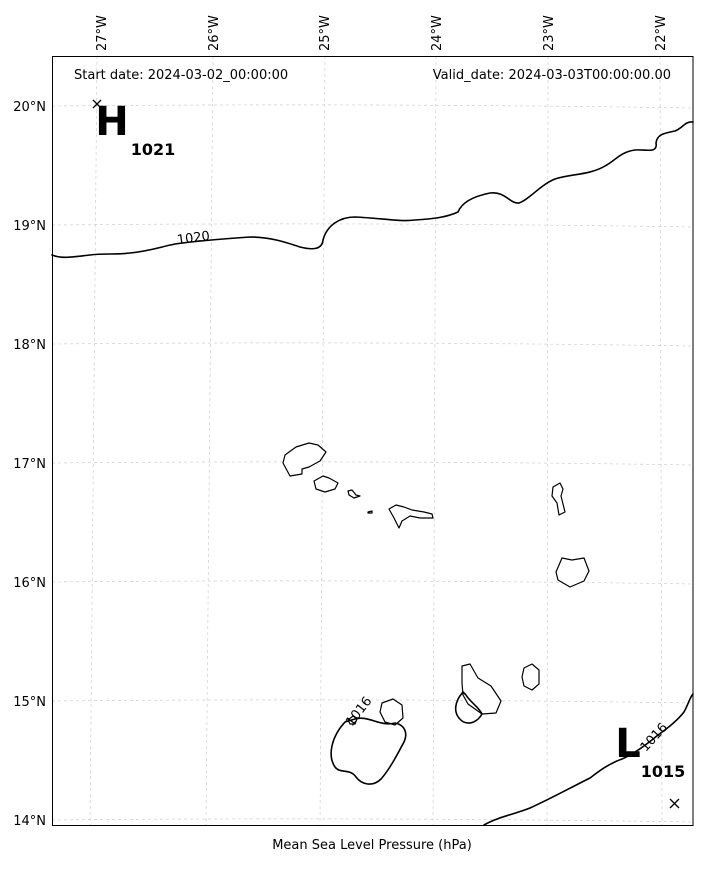 Image resolution: width=703 pixels, height=874 pixels. What do you see at coordinates (552, 75) in the screenshot?
I see `valid-date-label: Valid_date: 2024-03-03T00:00:00.00` at bounding box center [552, 75].